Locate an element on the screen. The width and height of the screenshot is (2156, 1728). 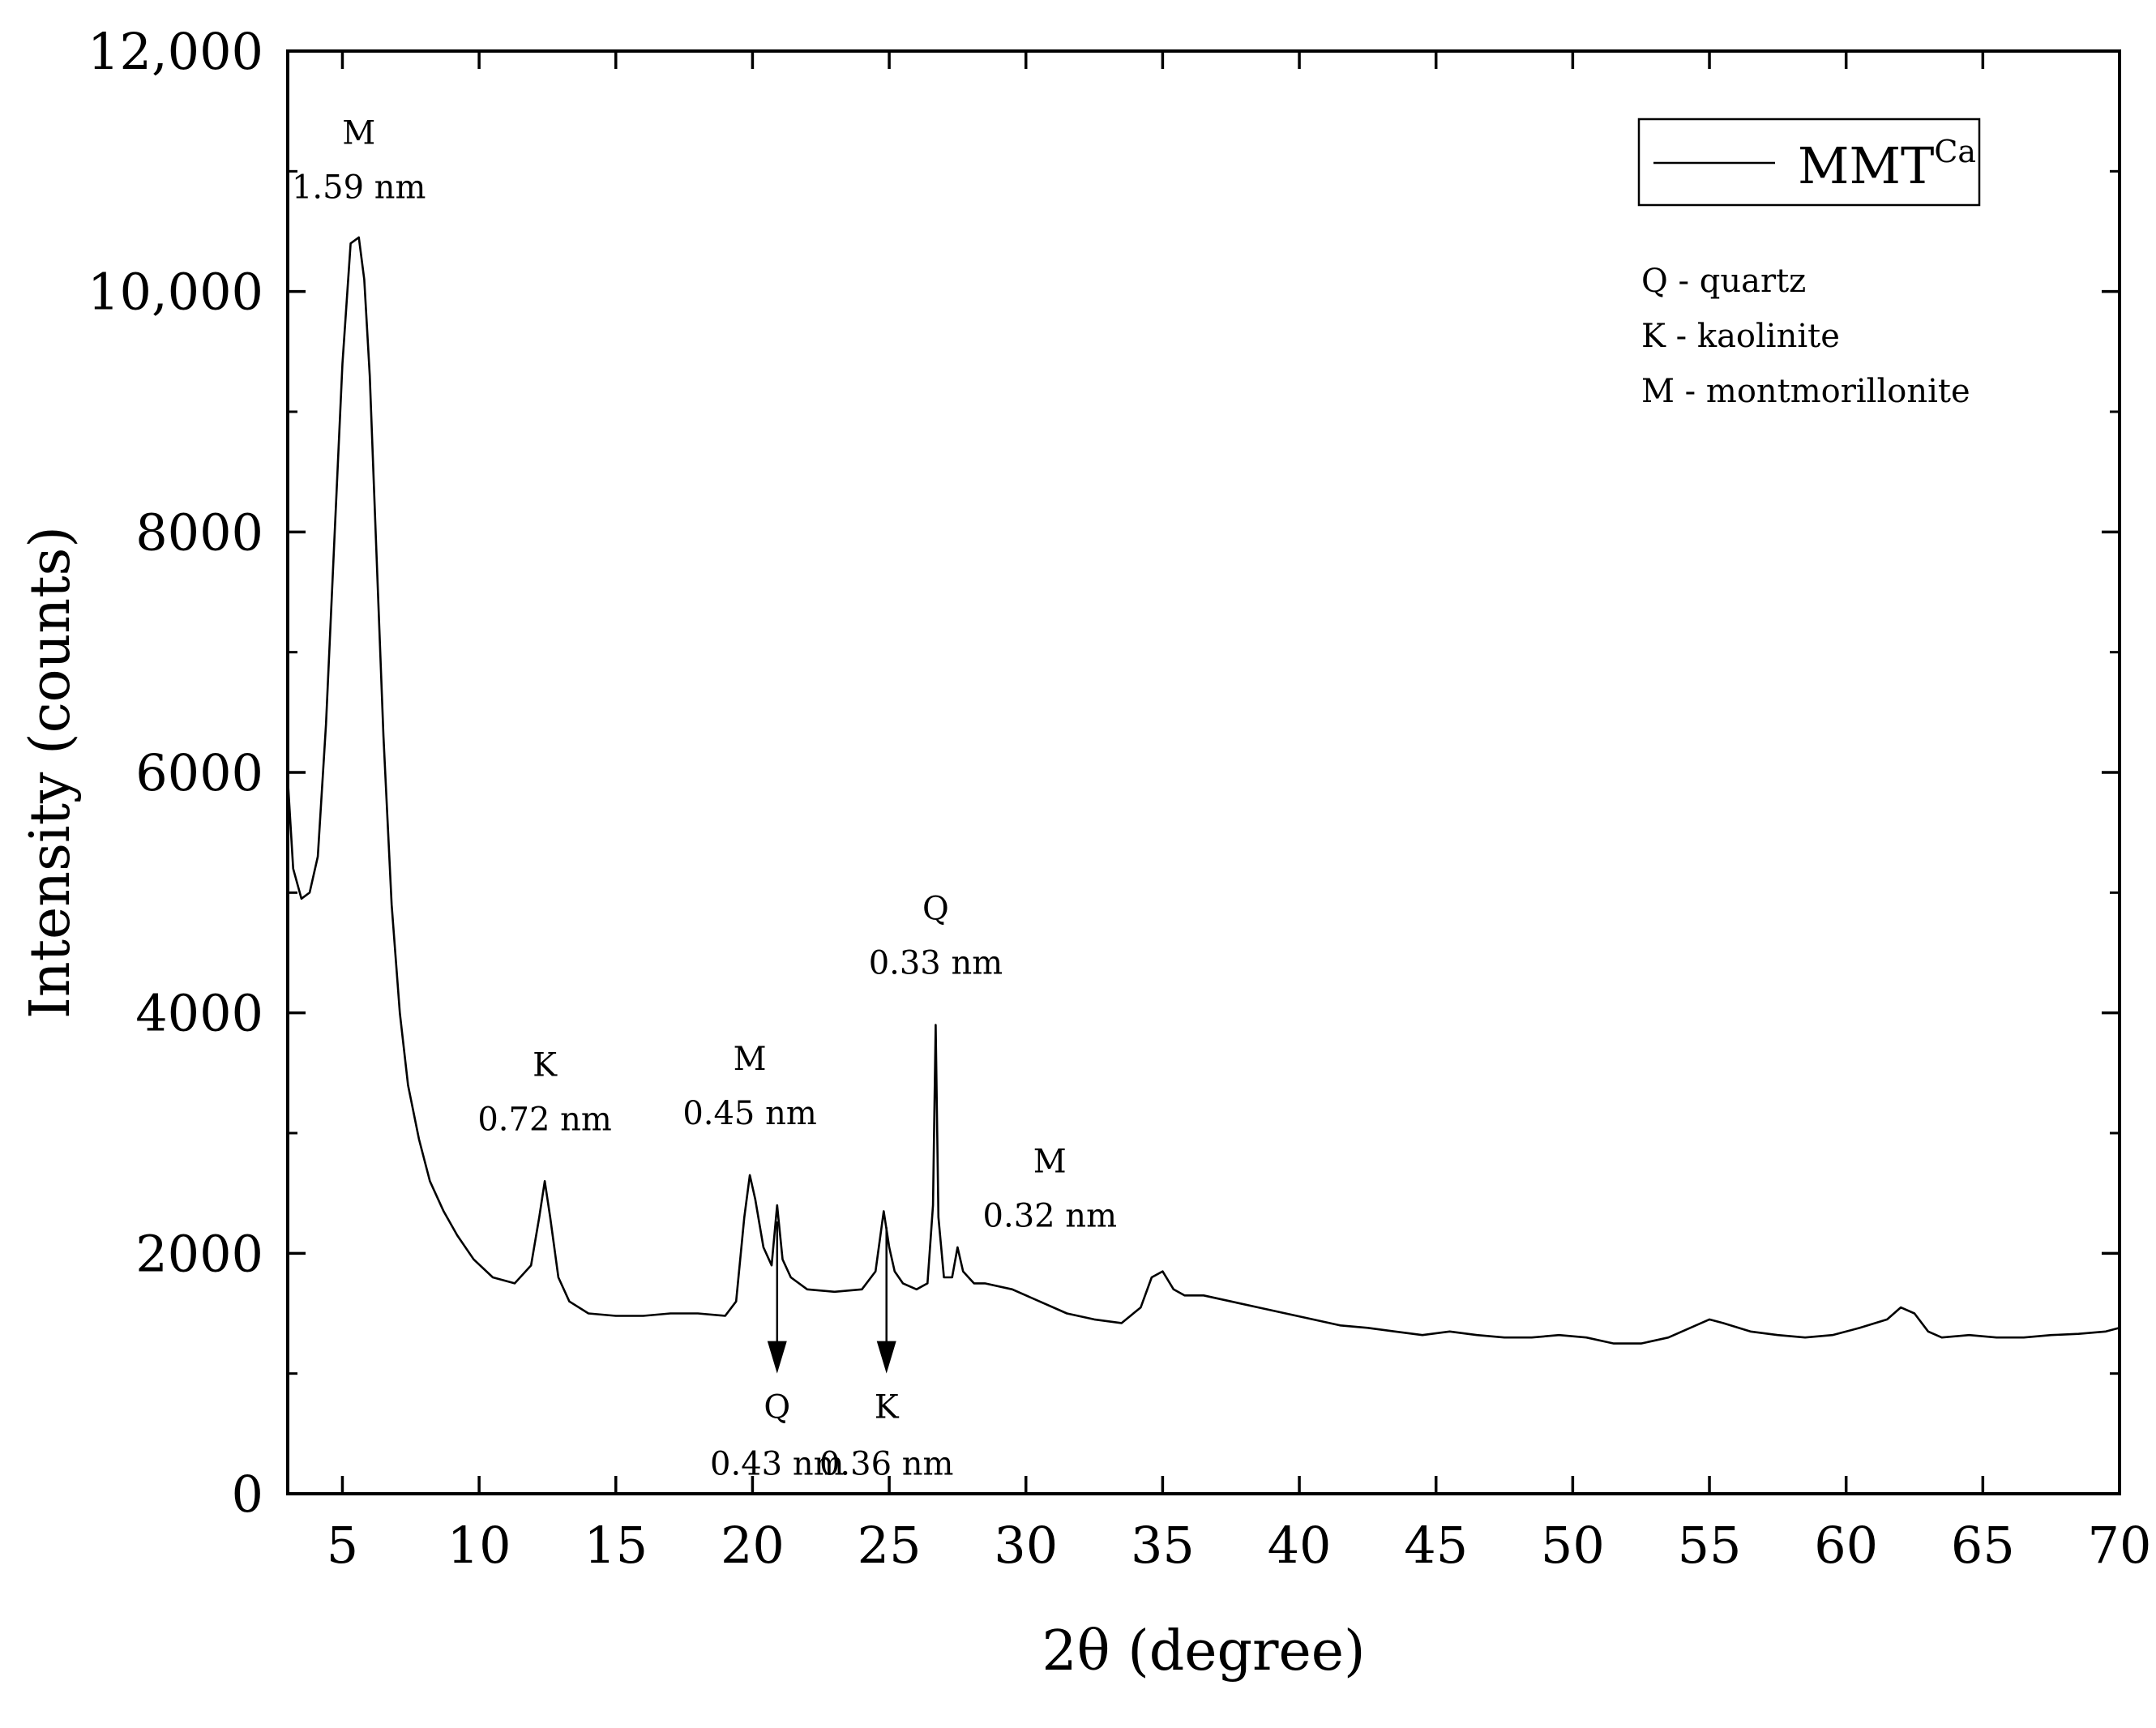
peak-spacing: 0.36 nm is located at coordinates (886, 1464).